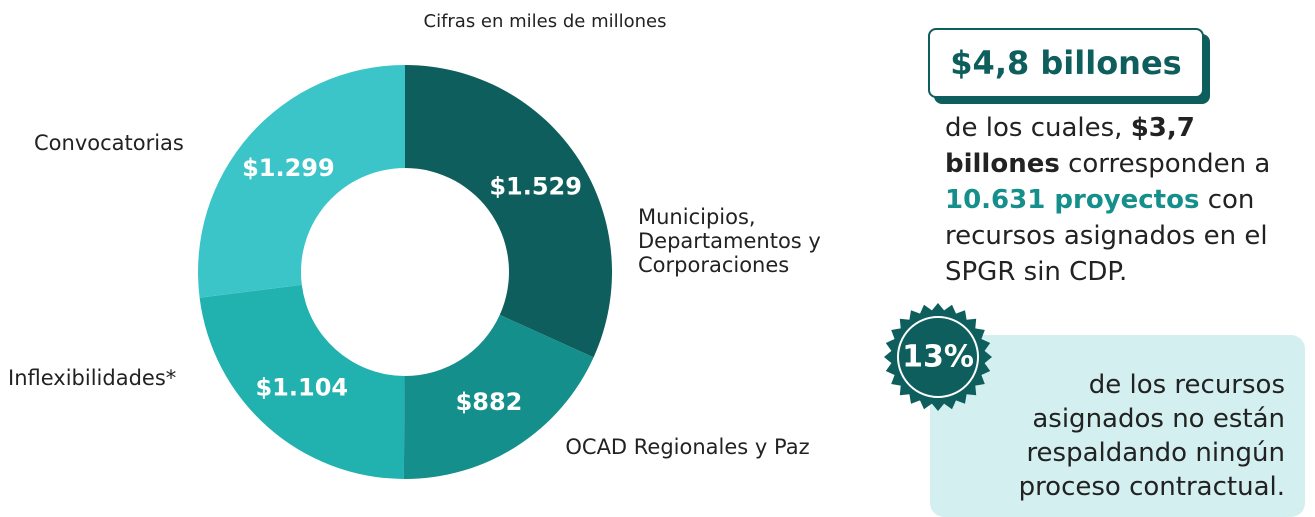  What do you see at coordinates (545, 21) in the screenshot?
I see `chart-subtitle: Cifras en miles de millones` at bounding box center [545, 21].